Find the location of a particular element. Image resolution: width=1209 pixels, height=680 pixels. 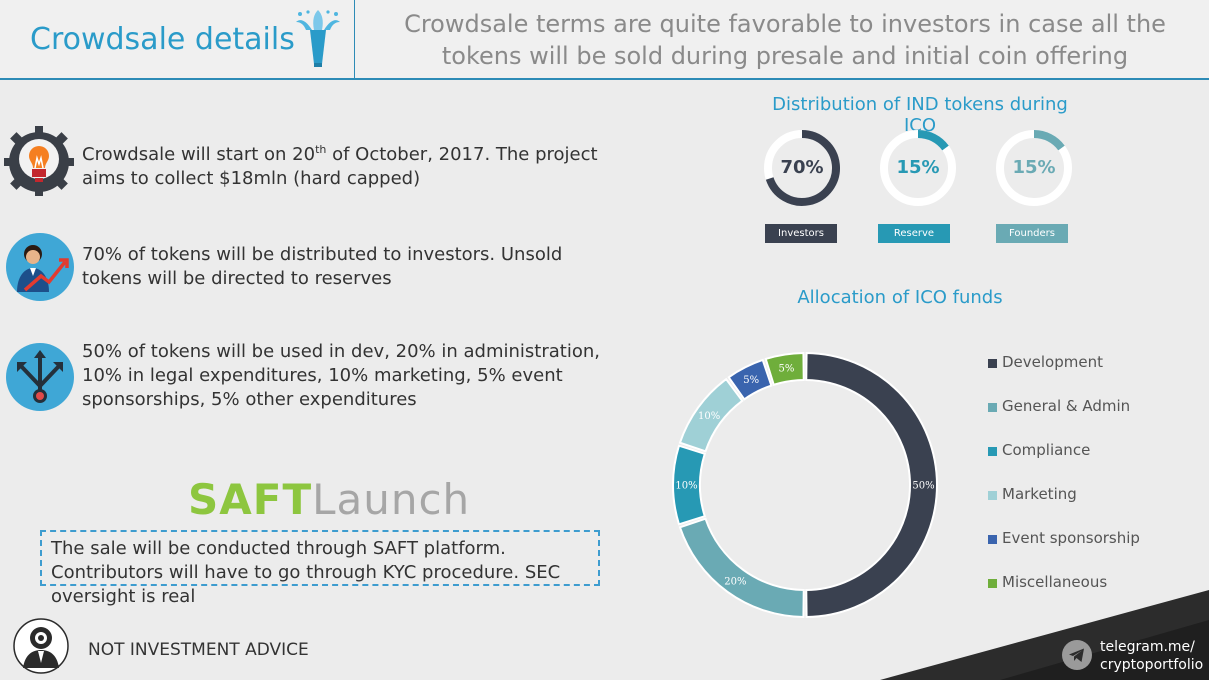

feature-text-part: Crowdsale will start on 20 is located at coordinates (199, 154).